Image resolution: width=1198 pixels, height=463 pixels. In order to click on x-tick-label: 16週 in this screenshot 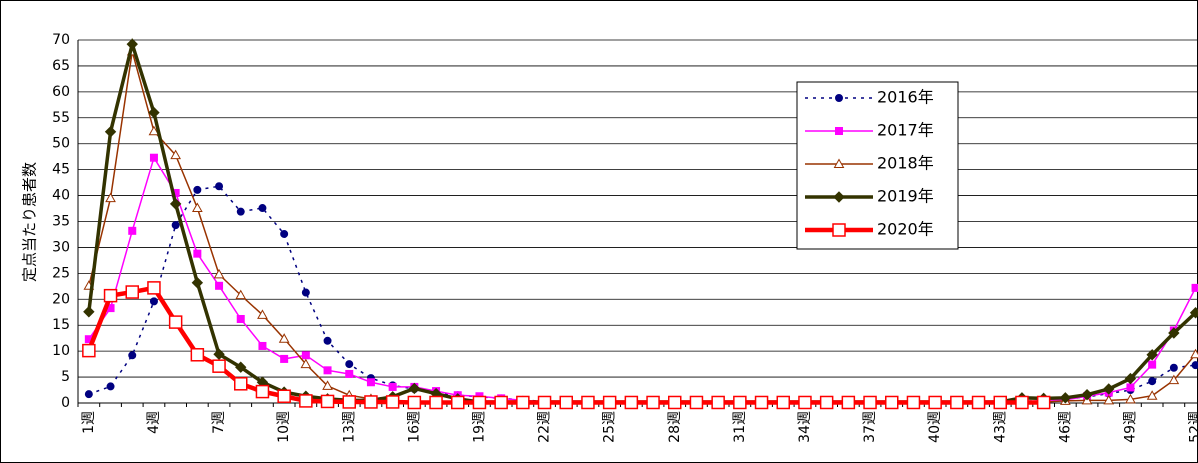, I will do `click(414, 427)`.